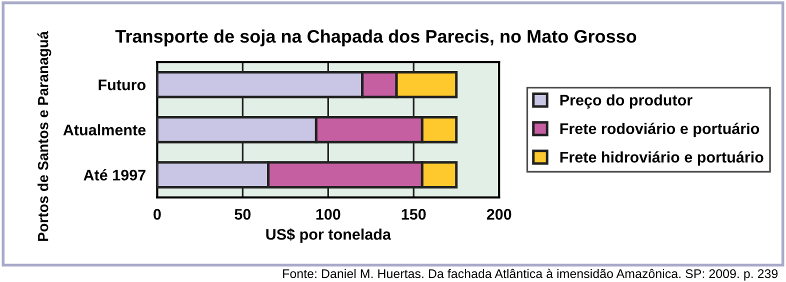 The height and width of the screenshot is (282, 786). What do you see at coordinates (44, 136) in the screenshot?
I see `y-axis-title: Portos de Santos e Paranaguá` at bounding box center [44, 136].